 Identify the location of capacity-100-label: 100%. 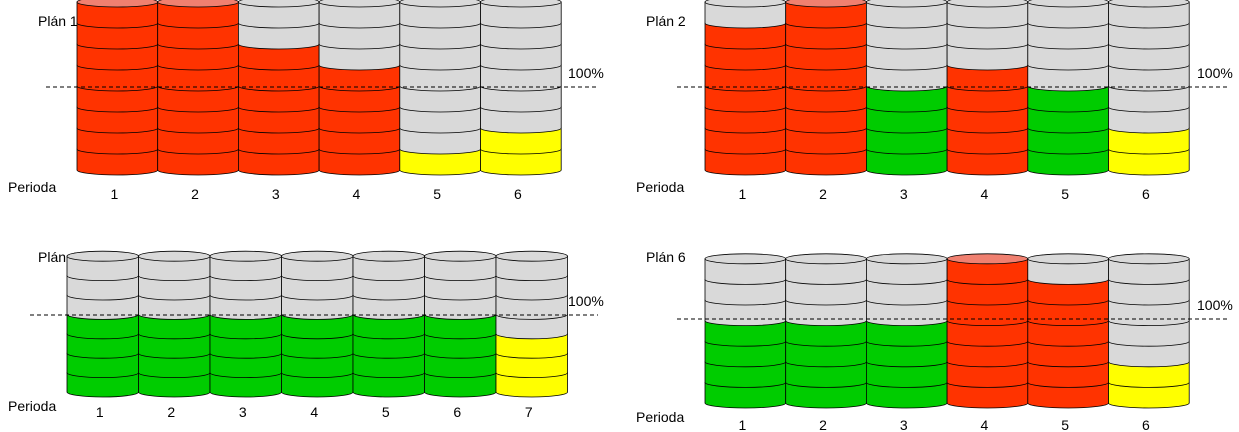
(1215, 305).